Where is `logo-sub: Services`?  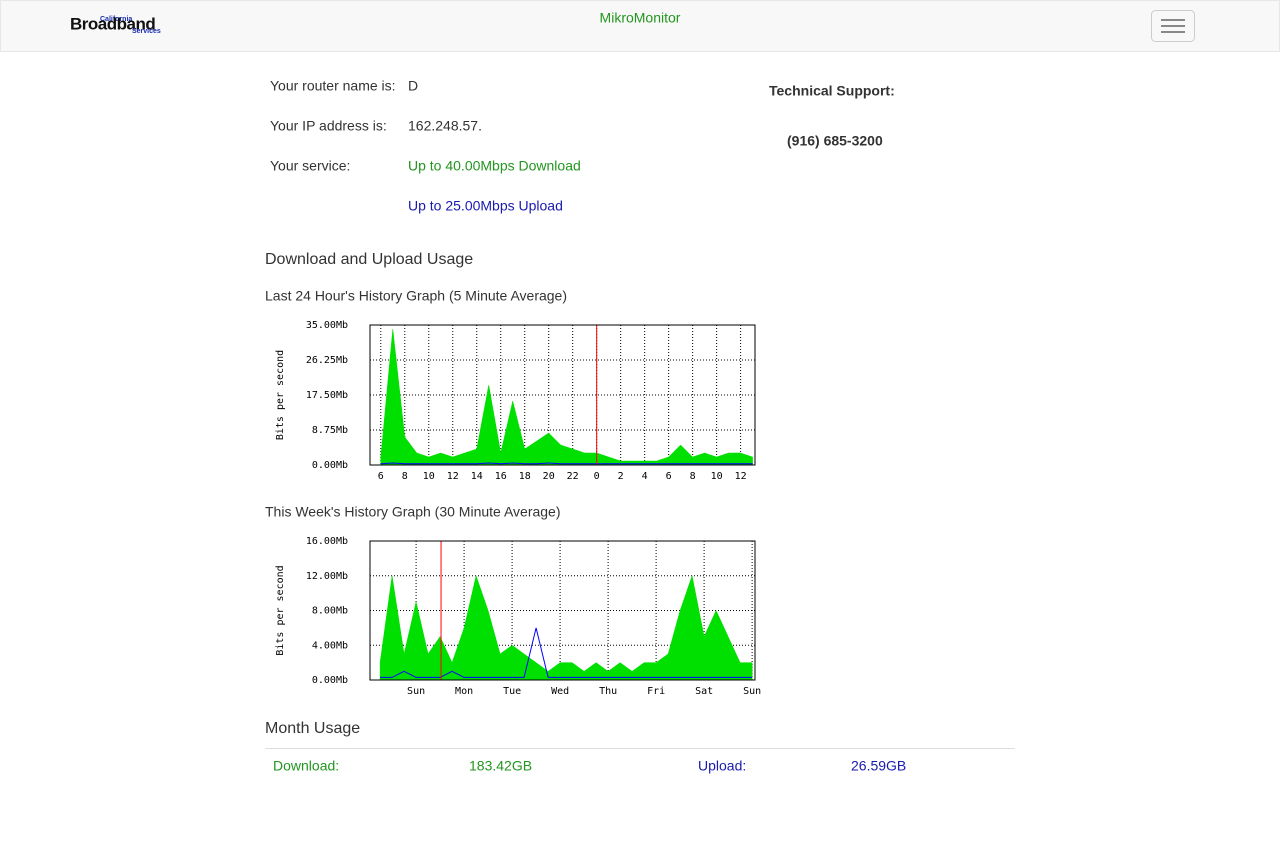 logo-sub: Services is located at coordinates (146, 31).